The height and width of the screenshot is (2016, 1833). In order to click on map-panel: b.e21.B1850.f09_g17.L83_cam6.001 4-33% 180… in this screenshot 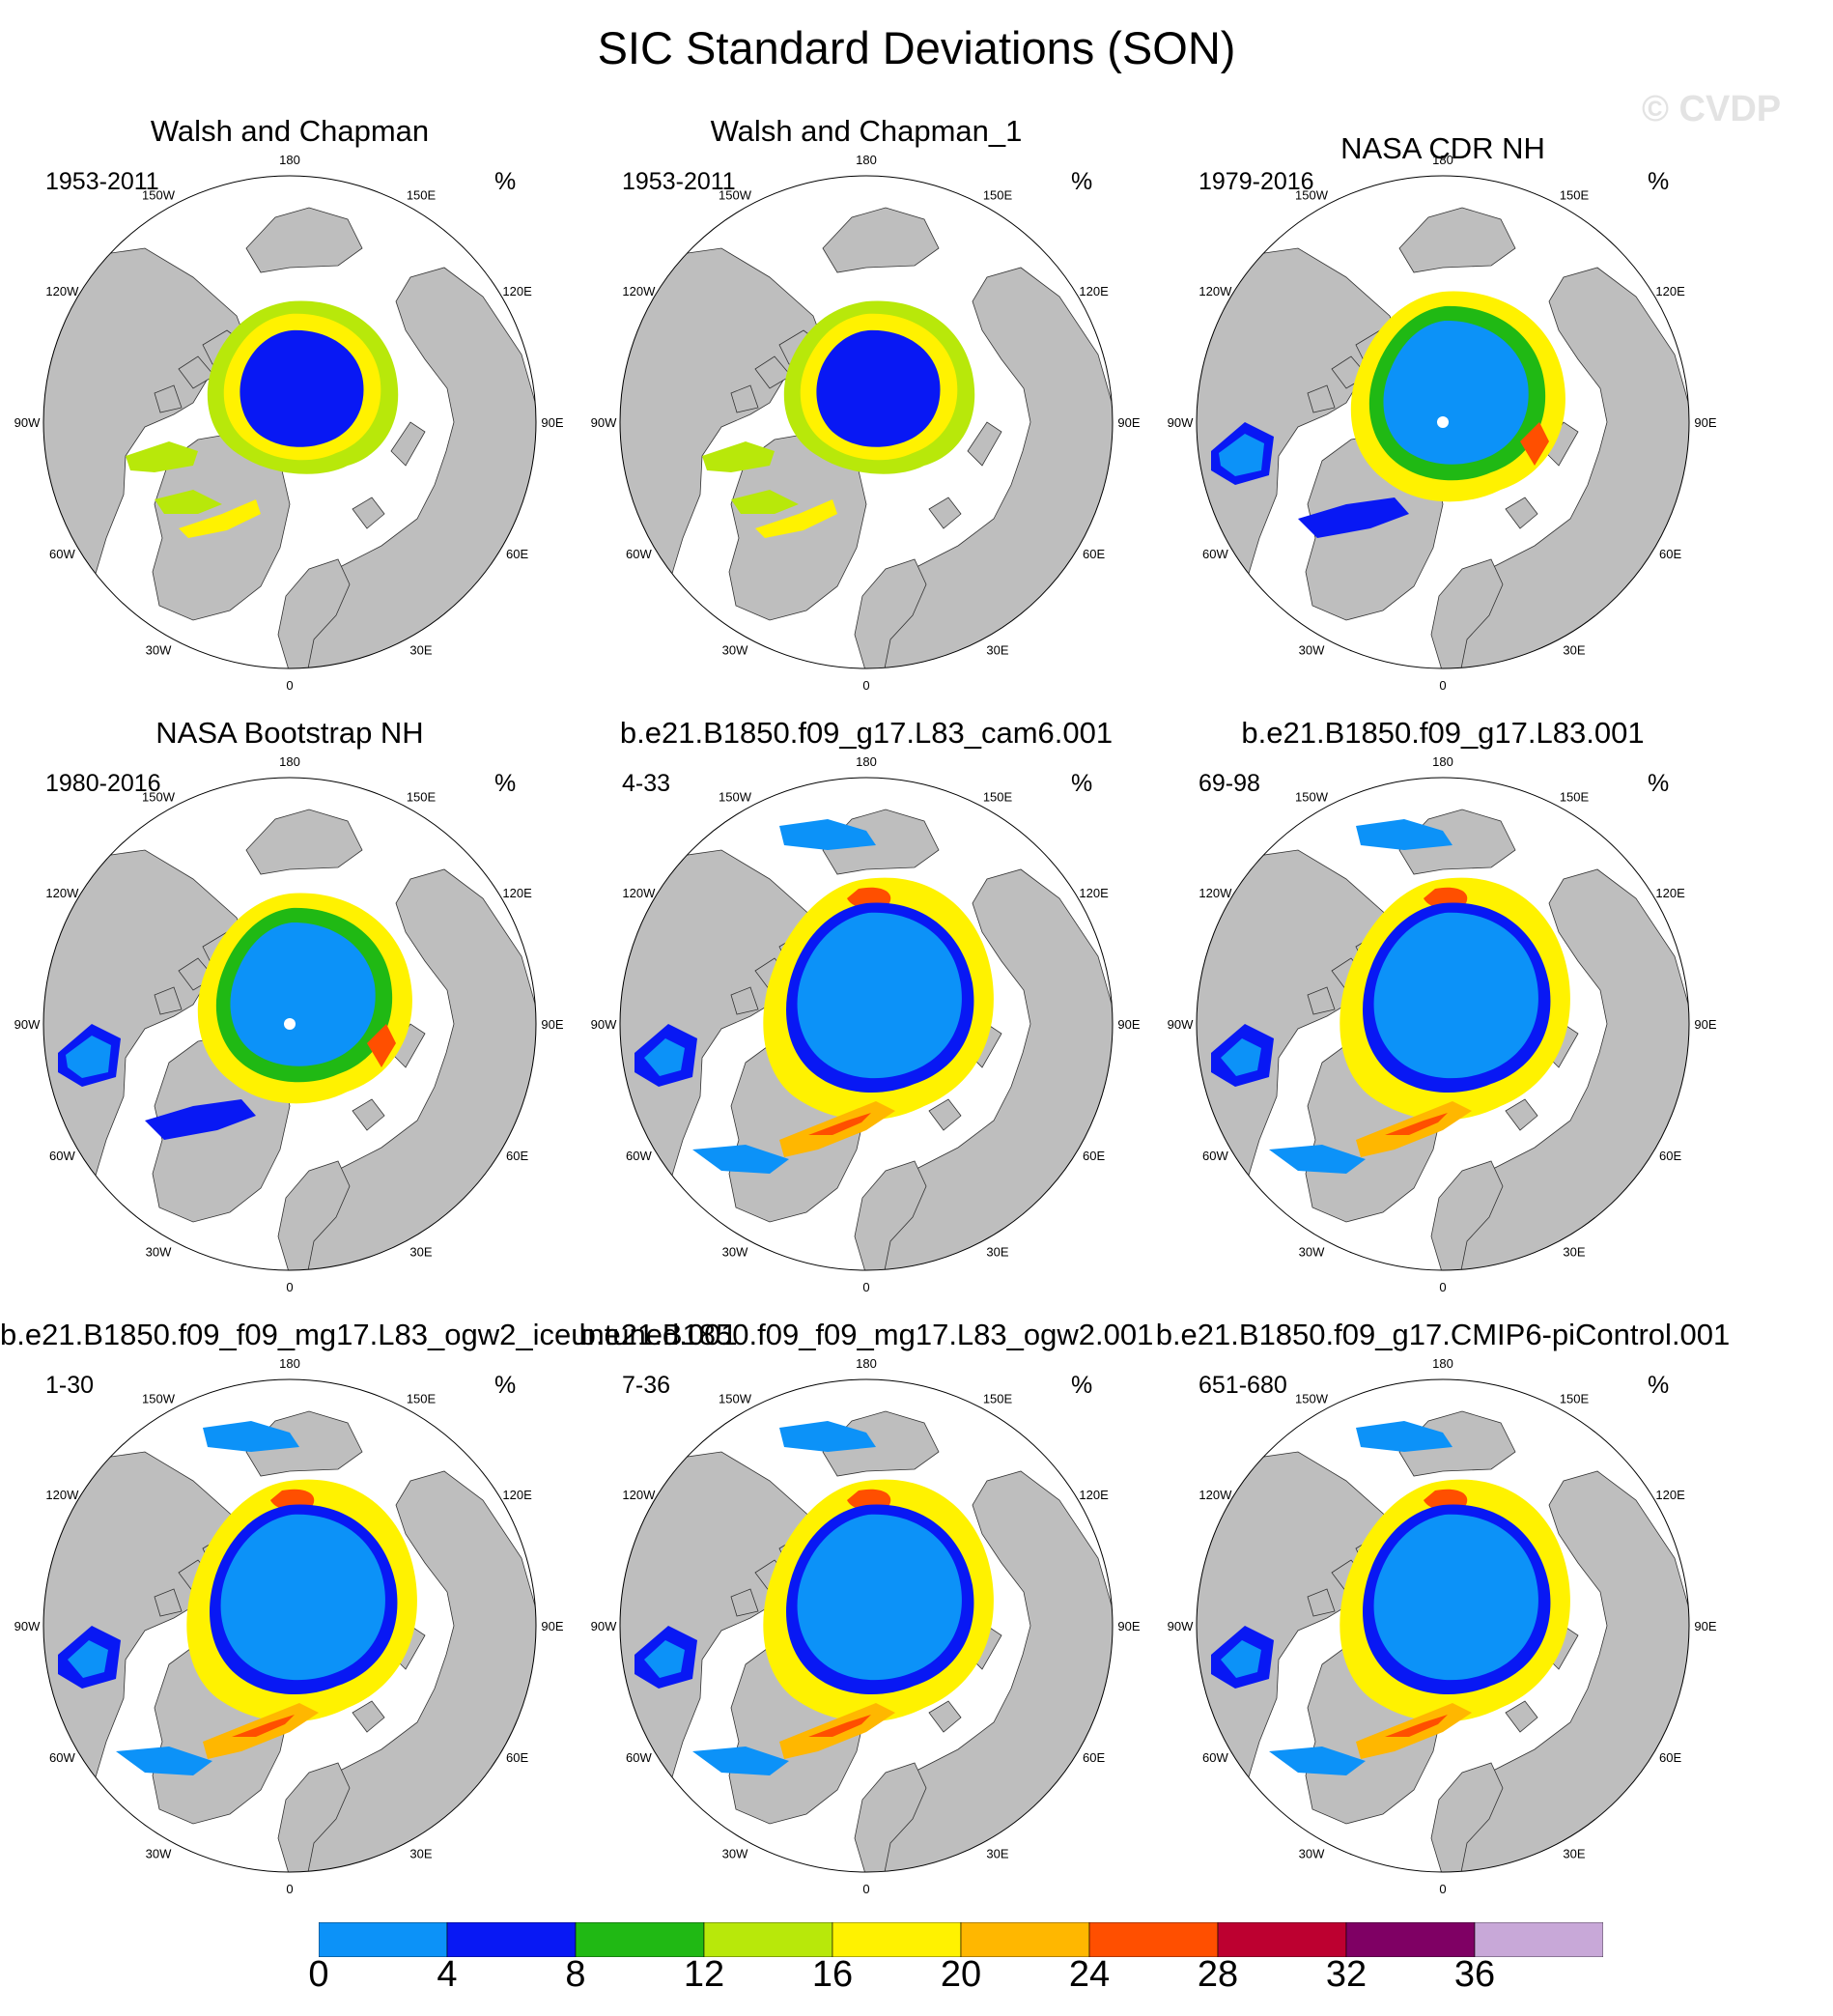, I will do `click(866, 948)`.